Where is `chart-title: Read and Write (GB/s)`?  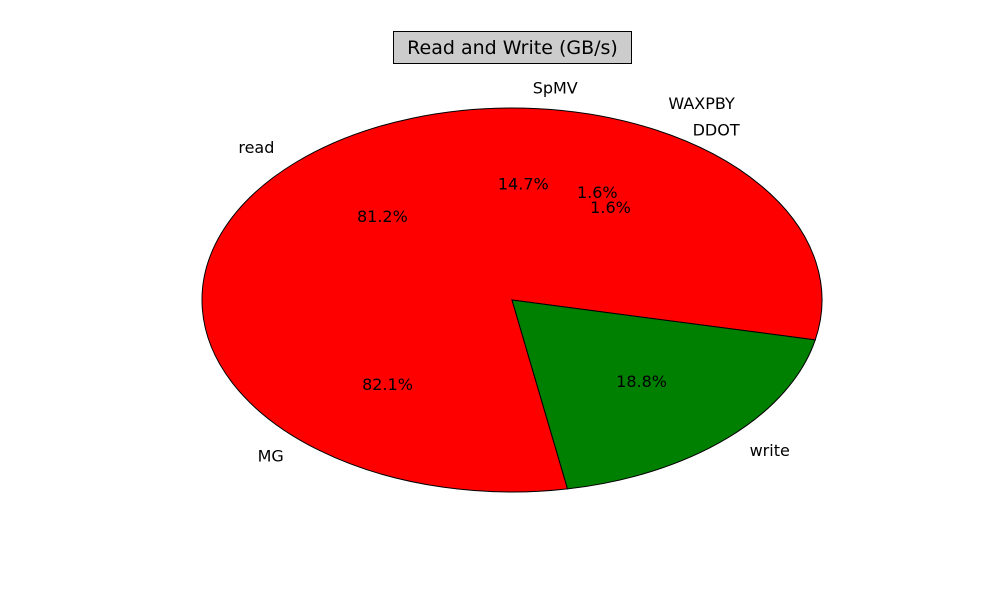
chart-title: Read and Write (GB/s) is located at coordinates (512, 47).